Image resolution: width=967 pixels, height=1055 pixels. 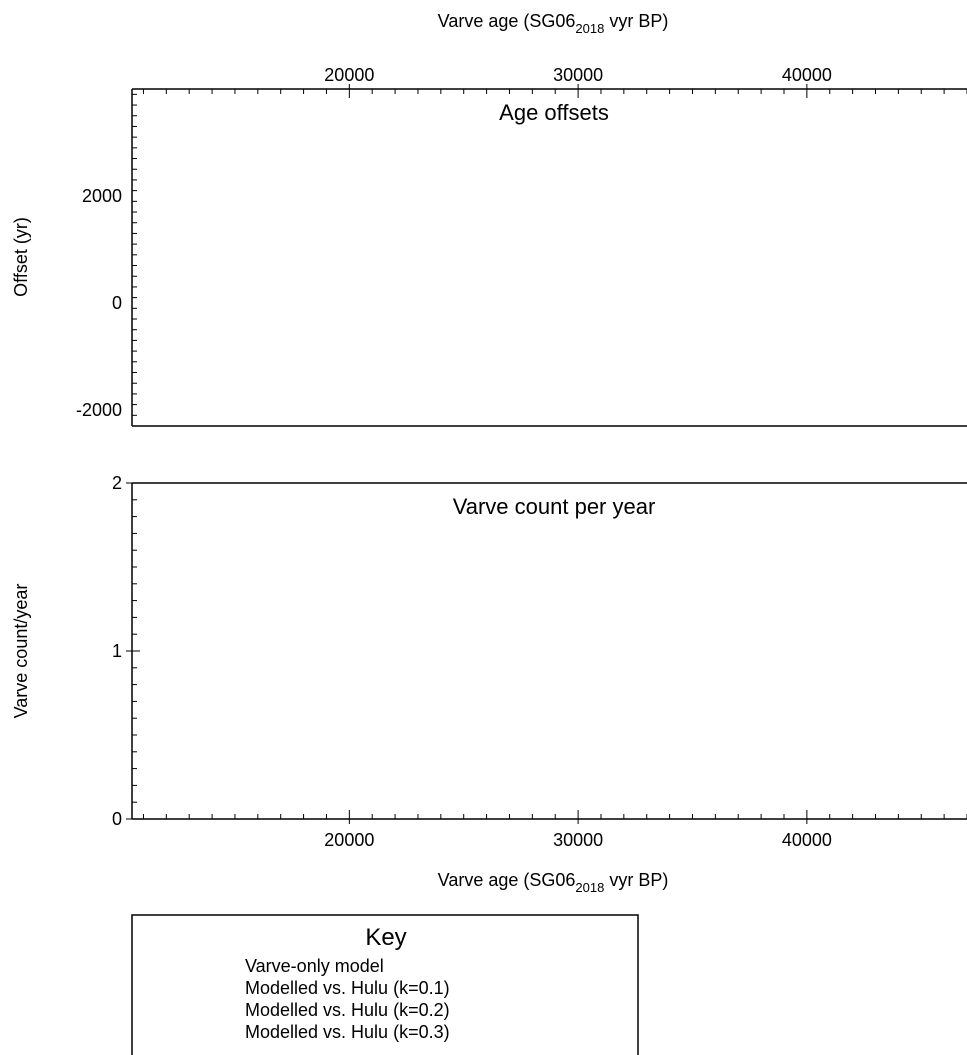 I want to click on top-x-axis-title: Varve age (SG062018 vyr BP), so click(x=553, y=23).